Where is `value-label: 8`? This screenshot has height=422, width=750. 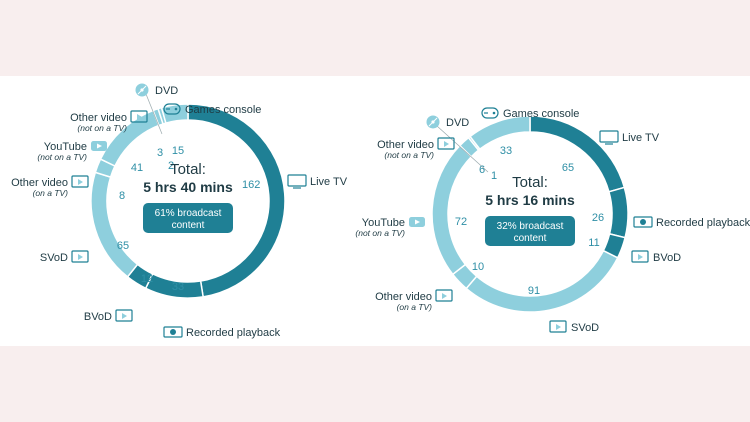
value-label: 8 is located at coordinates (122, 196).